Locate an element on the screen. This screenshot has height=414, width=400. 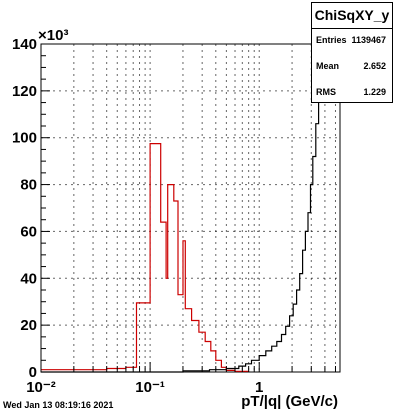
y-tick-label: 120 is located at coordinates (24, 91).